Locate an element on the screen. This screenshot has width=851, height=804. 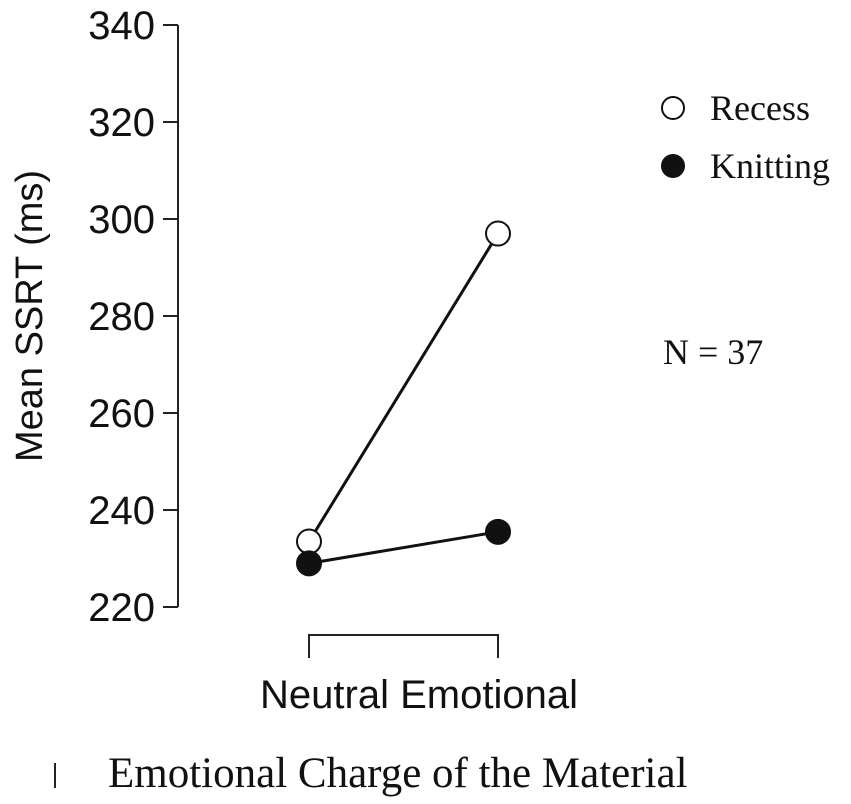
y-ticks: 220 240 260 280 300 320 340 is located at coordinates (133, 317).